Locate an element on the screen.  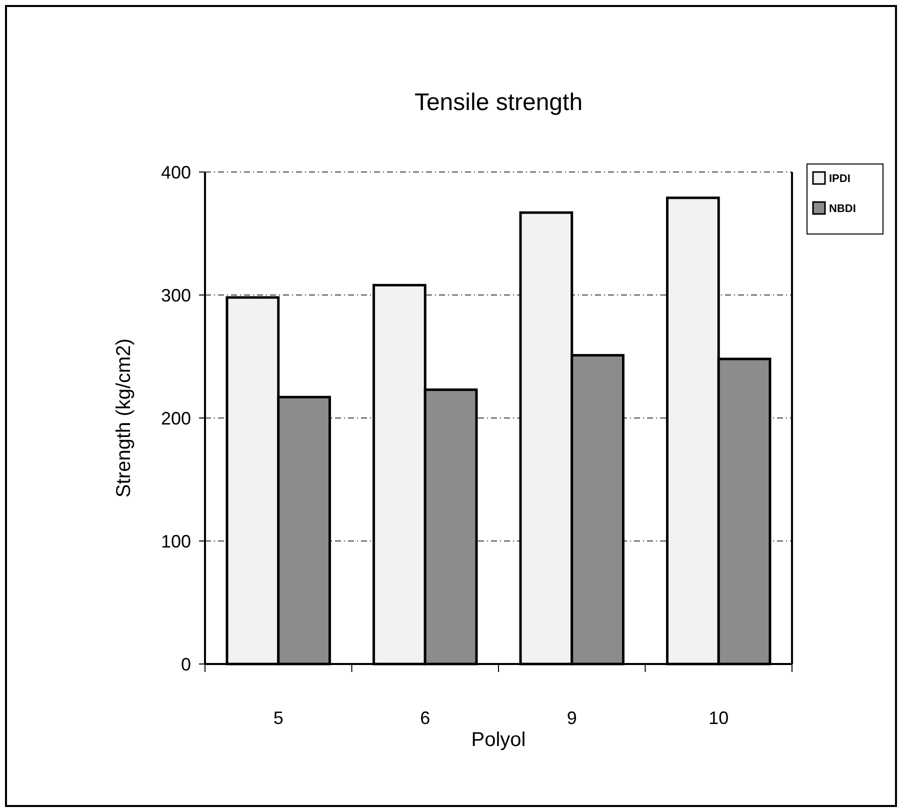
legend-label: IPDI is located at coordinates (839, 178).